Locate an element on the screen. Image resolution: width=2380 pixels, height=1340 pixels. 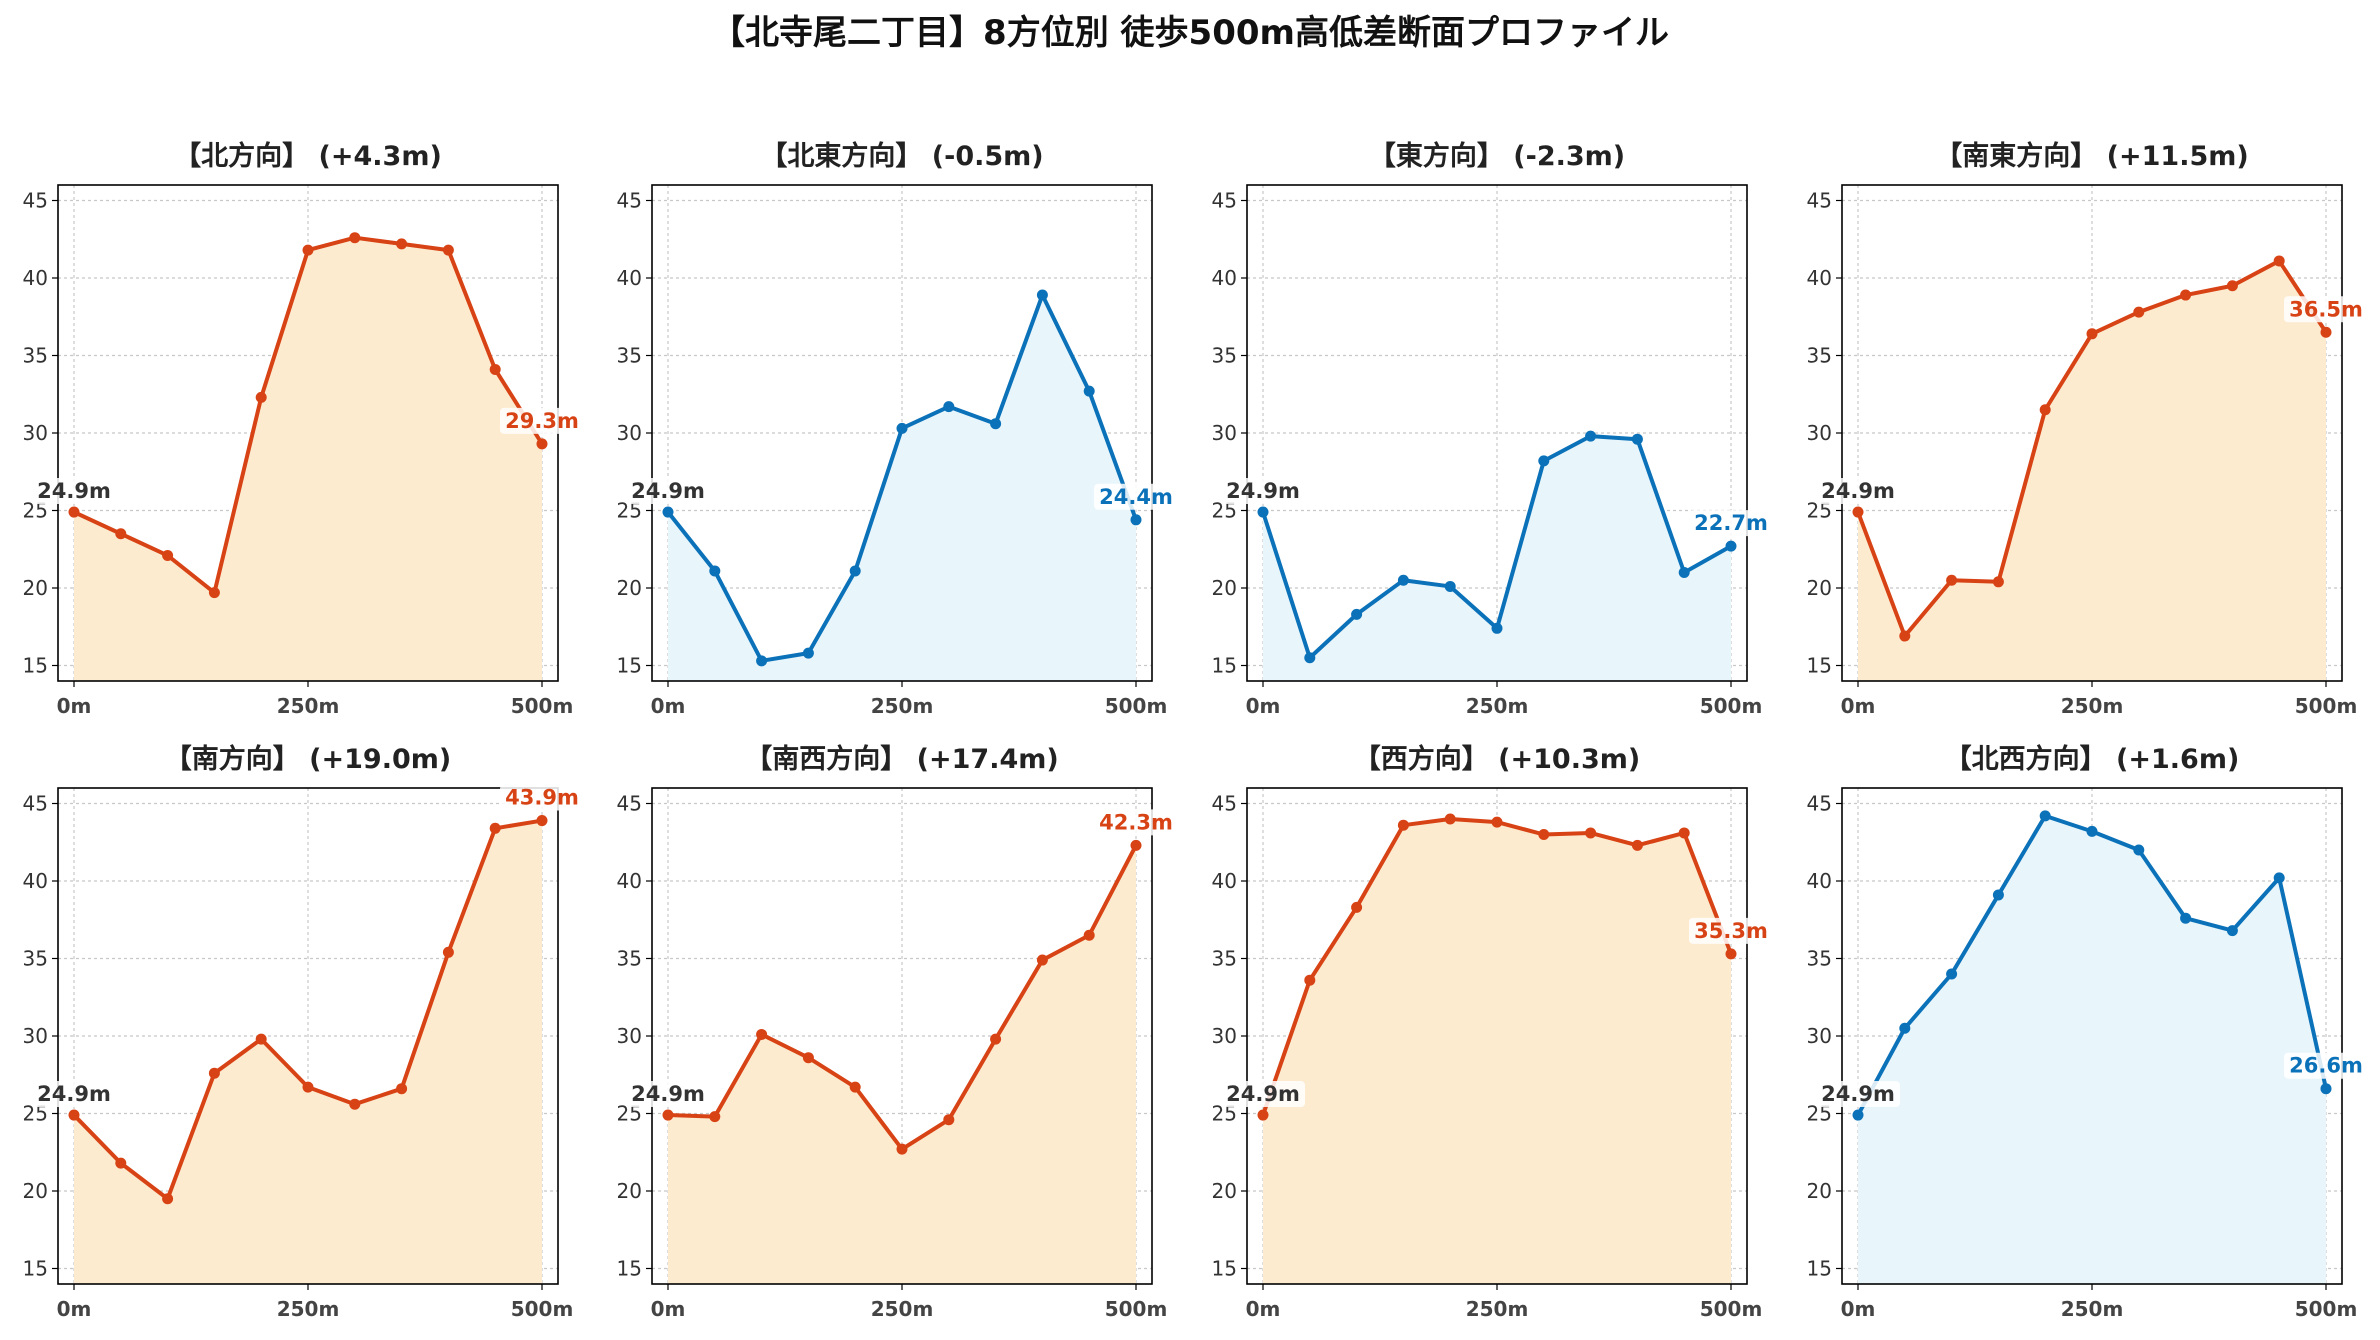
end-elevation-label: 43.9m is located at coordinates (542, 798).